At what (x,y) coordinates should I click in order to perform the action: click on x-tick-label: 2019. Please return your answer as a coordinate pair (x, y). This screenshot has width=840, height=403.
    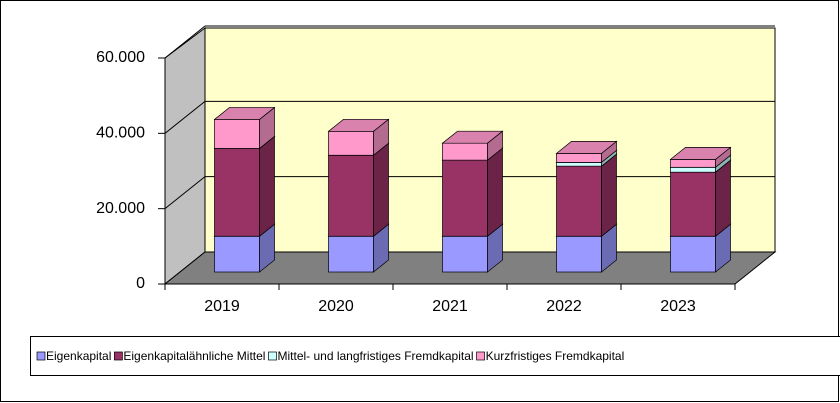
    Looking at the image, I should click on (222, 306).